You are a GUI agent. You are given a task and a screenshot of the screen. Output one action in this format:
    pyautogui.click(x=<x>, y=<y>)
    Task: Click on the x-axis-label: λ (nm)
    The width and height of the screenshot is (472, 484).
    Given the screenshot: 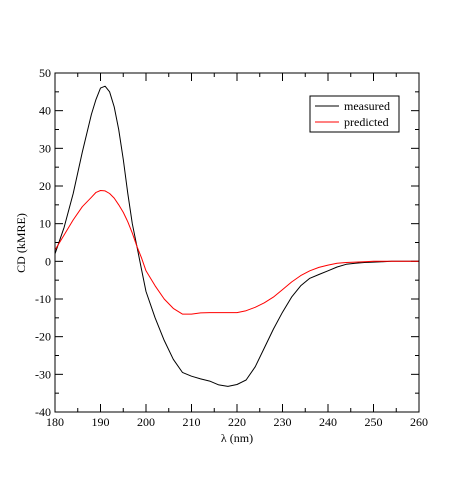 What is the action you would take?
    pyautogui.click(x=237, y=438)
    